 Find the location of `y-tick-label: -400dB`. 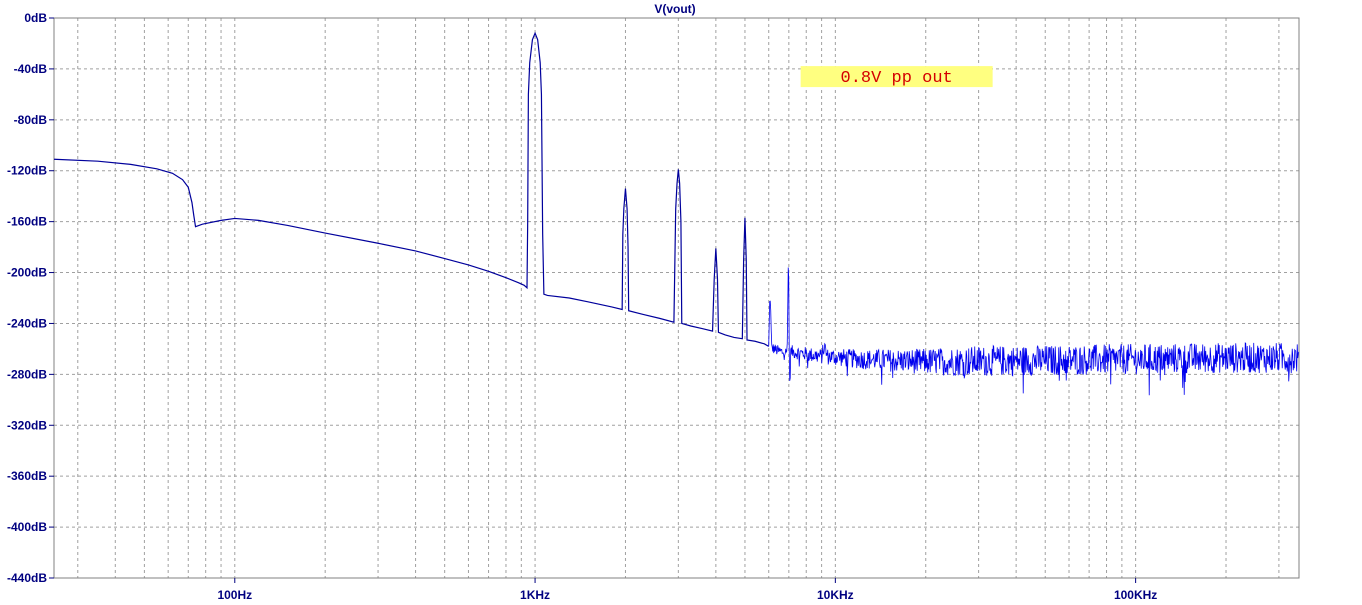

y-tick-label: -400dB is located at coordinates (27, 527).